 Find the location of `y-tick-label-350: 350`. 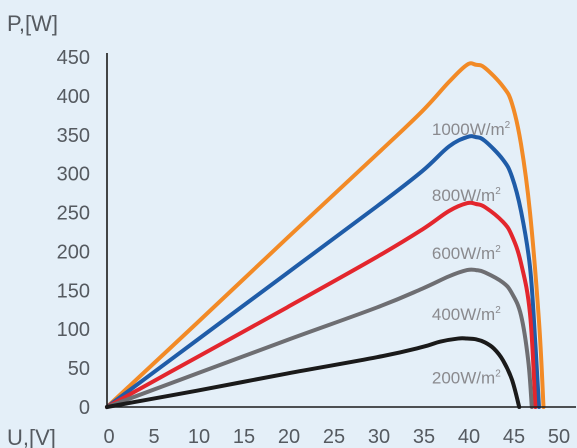

y-tick-label-350: 350 is located at coordinates (73, 136).